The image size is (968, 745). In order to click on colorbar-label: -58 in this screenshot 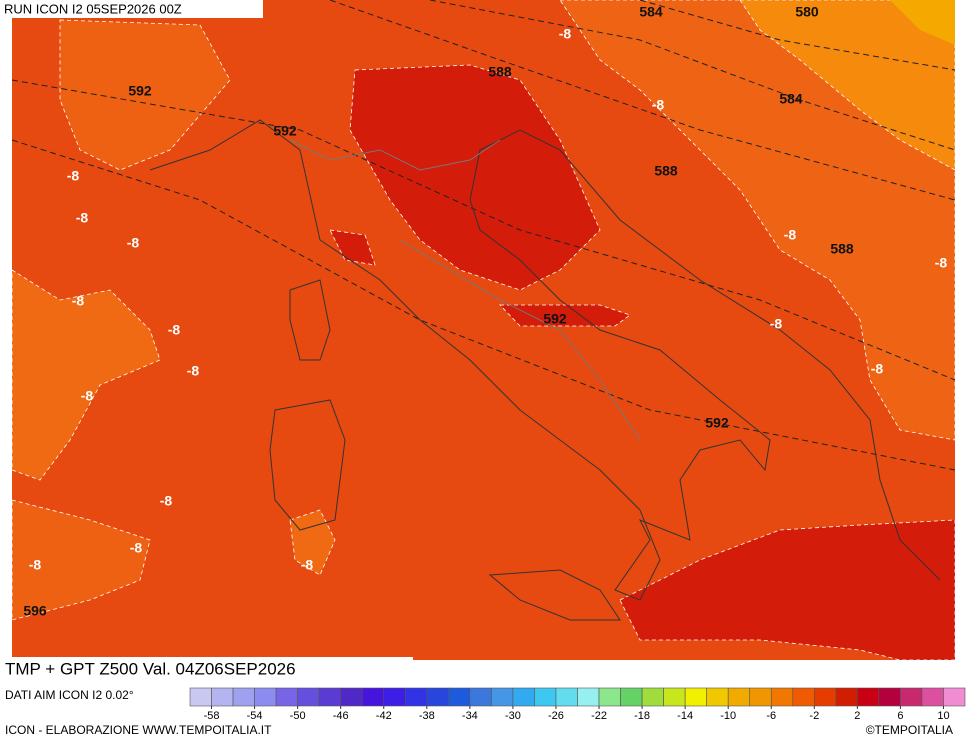, I will do `click(212, 716)`.